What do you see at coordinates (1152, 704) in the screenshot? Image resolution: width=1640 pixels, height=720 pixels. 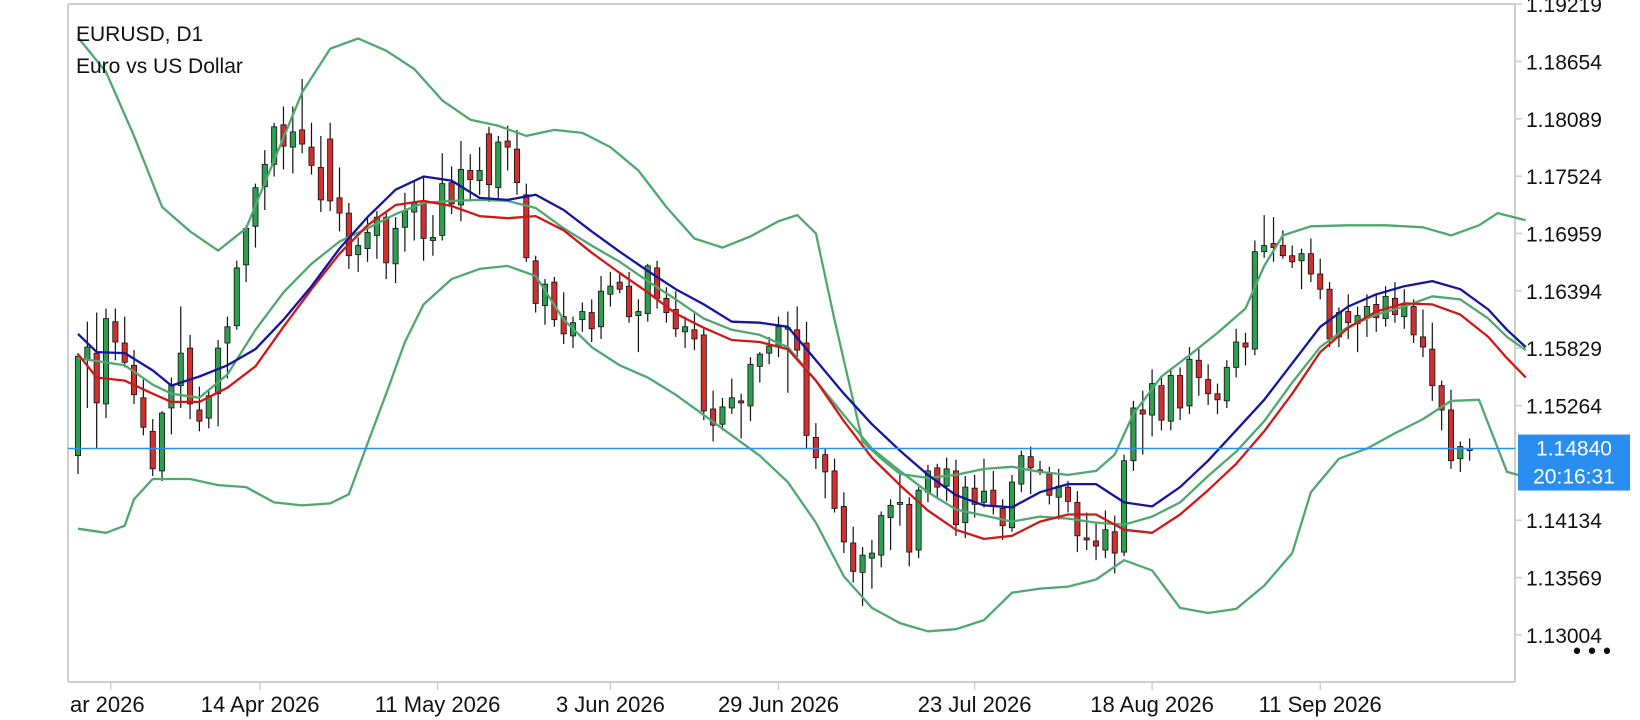 I see `x-tick-label: 18 Aug 2026` at bounding box center [1152, 704].